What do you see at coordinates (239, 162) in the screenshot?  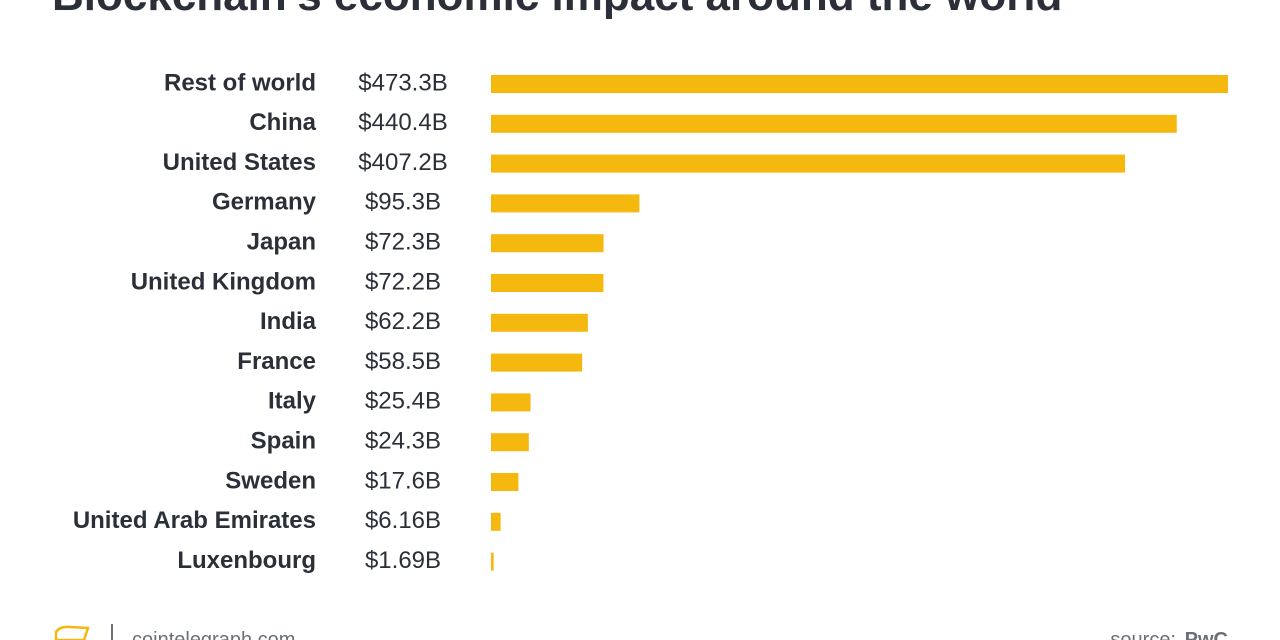 I see `category-label: United States` at bounding box center [239, 162].